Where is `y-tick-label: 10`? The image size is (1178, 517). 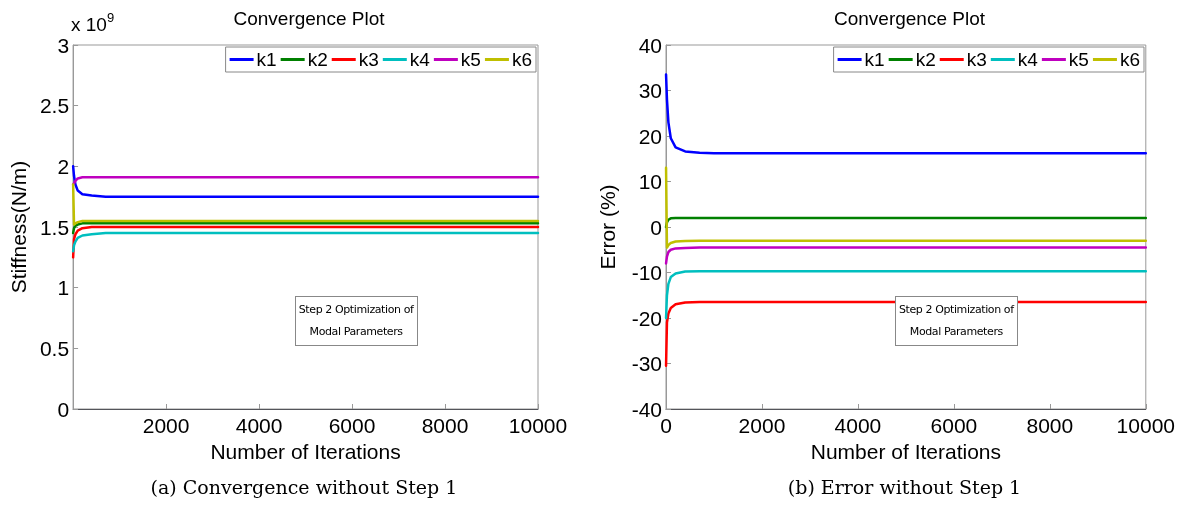
y-tick-label: 10 is located at coordinates (650, 181).